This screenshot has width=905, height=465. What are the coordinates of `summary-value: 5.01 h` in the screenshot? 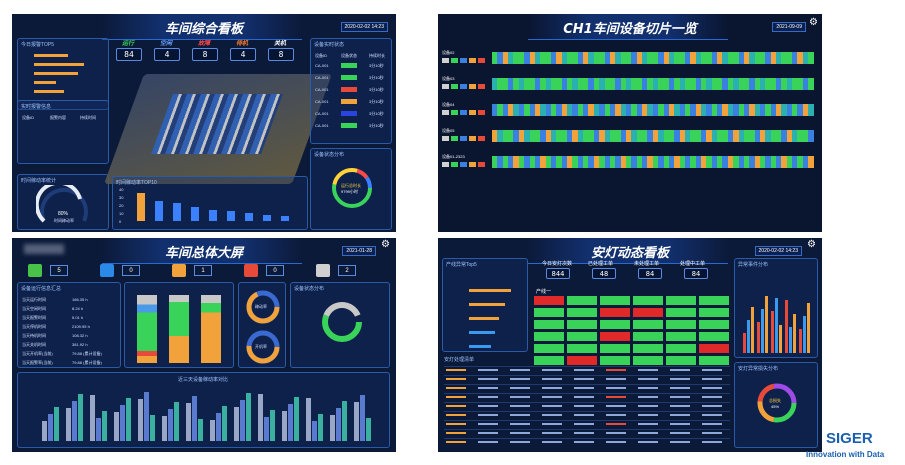 It's located at (78, 317).